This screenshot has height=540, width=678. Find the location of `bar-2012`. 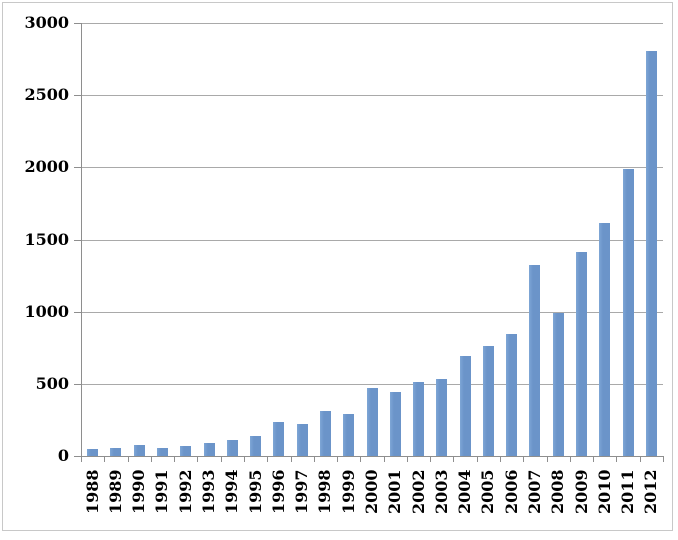

bar-2012 is located at coordinates (651, 253).